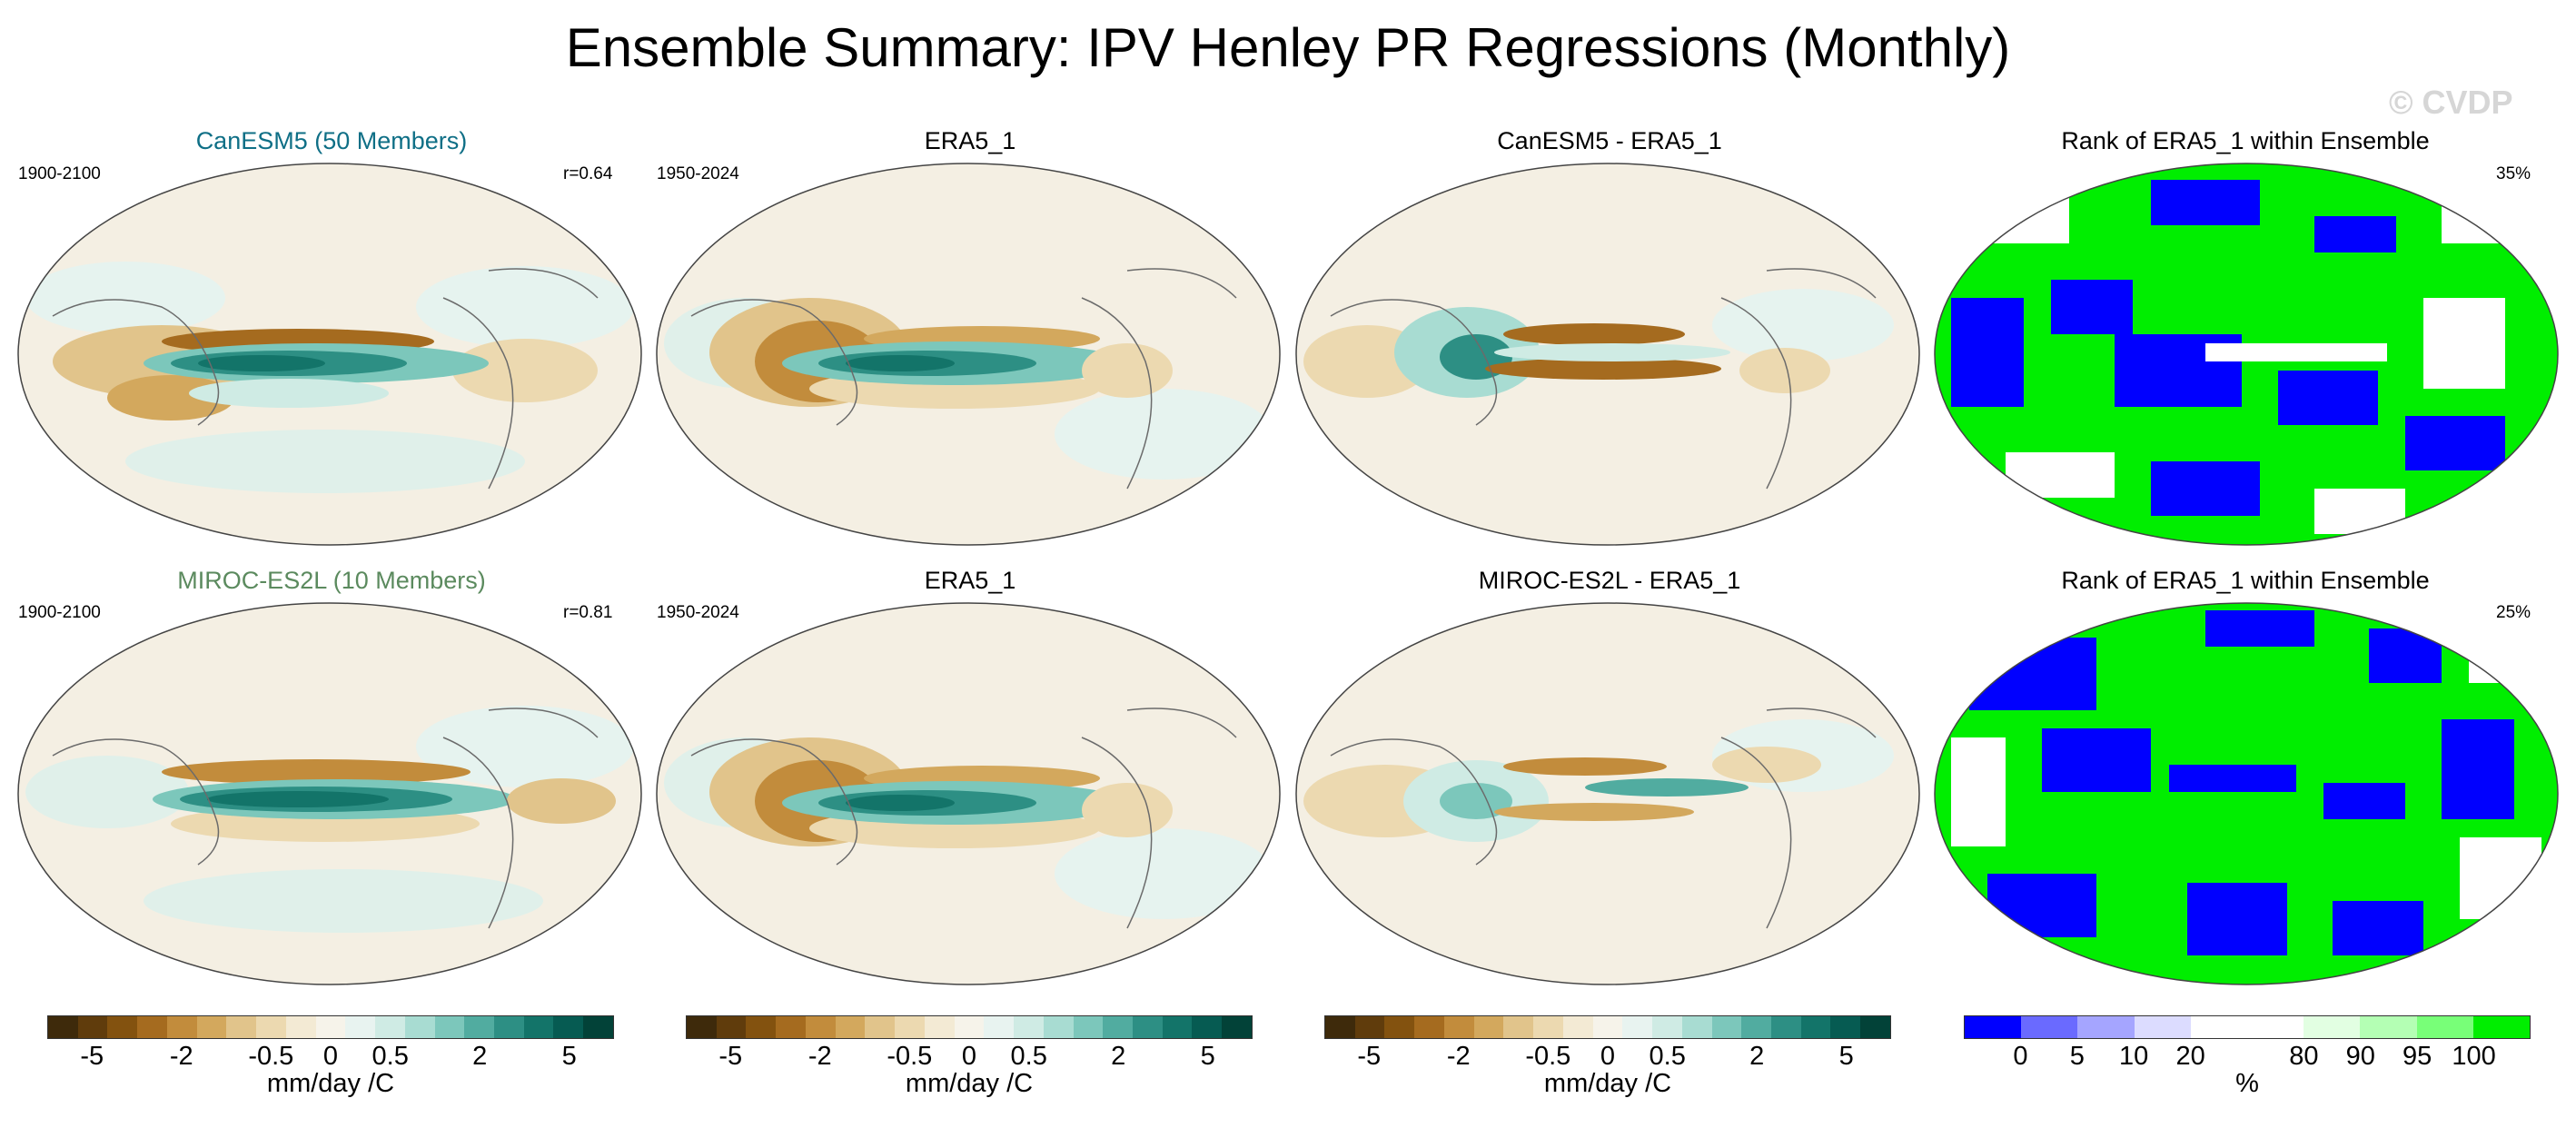 Image resolution: width=2576 pixels, height=1128 pixels. I want to click on colorbar-rank, so click(2247, 1027).